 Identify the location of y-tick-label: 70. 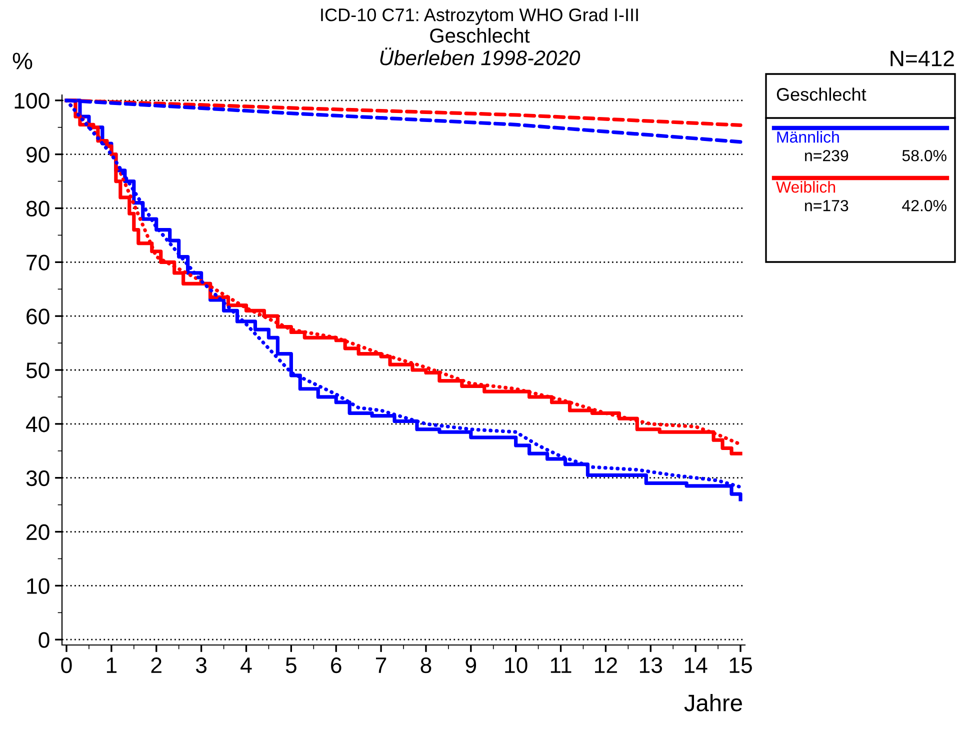
(38, 262).